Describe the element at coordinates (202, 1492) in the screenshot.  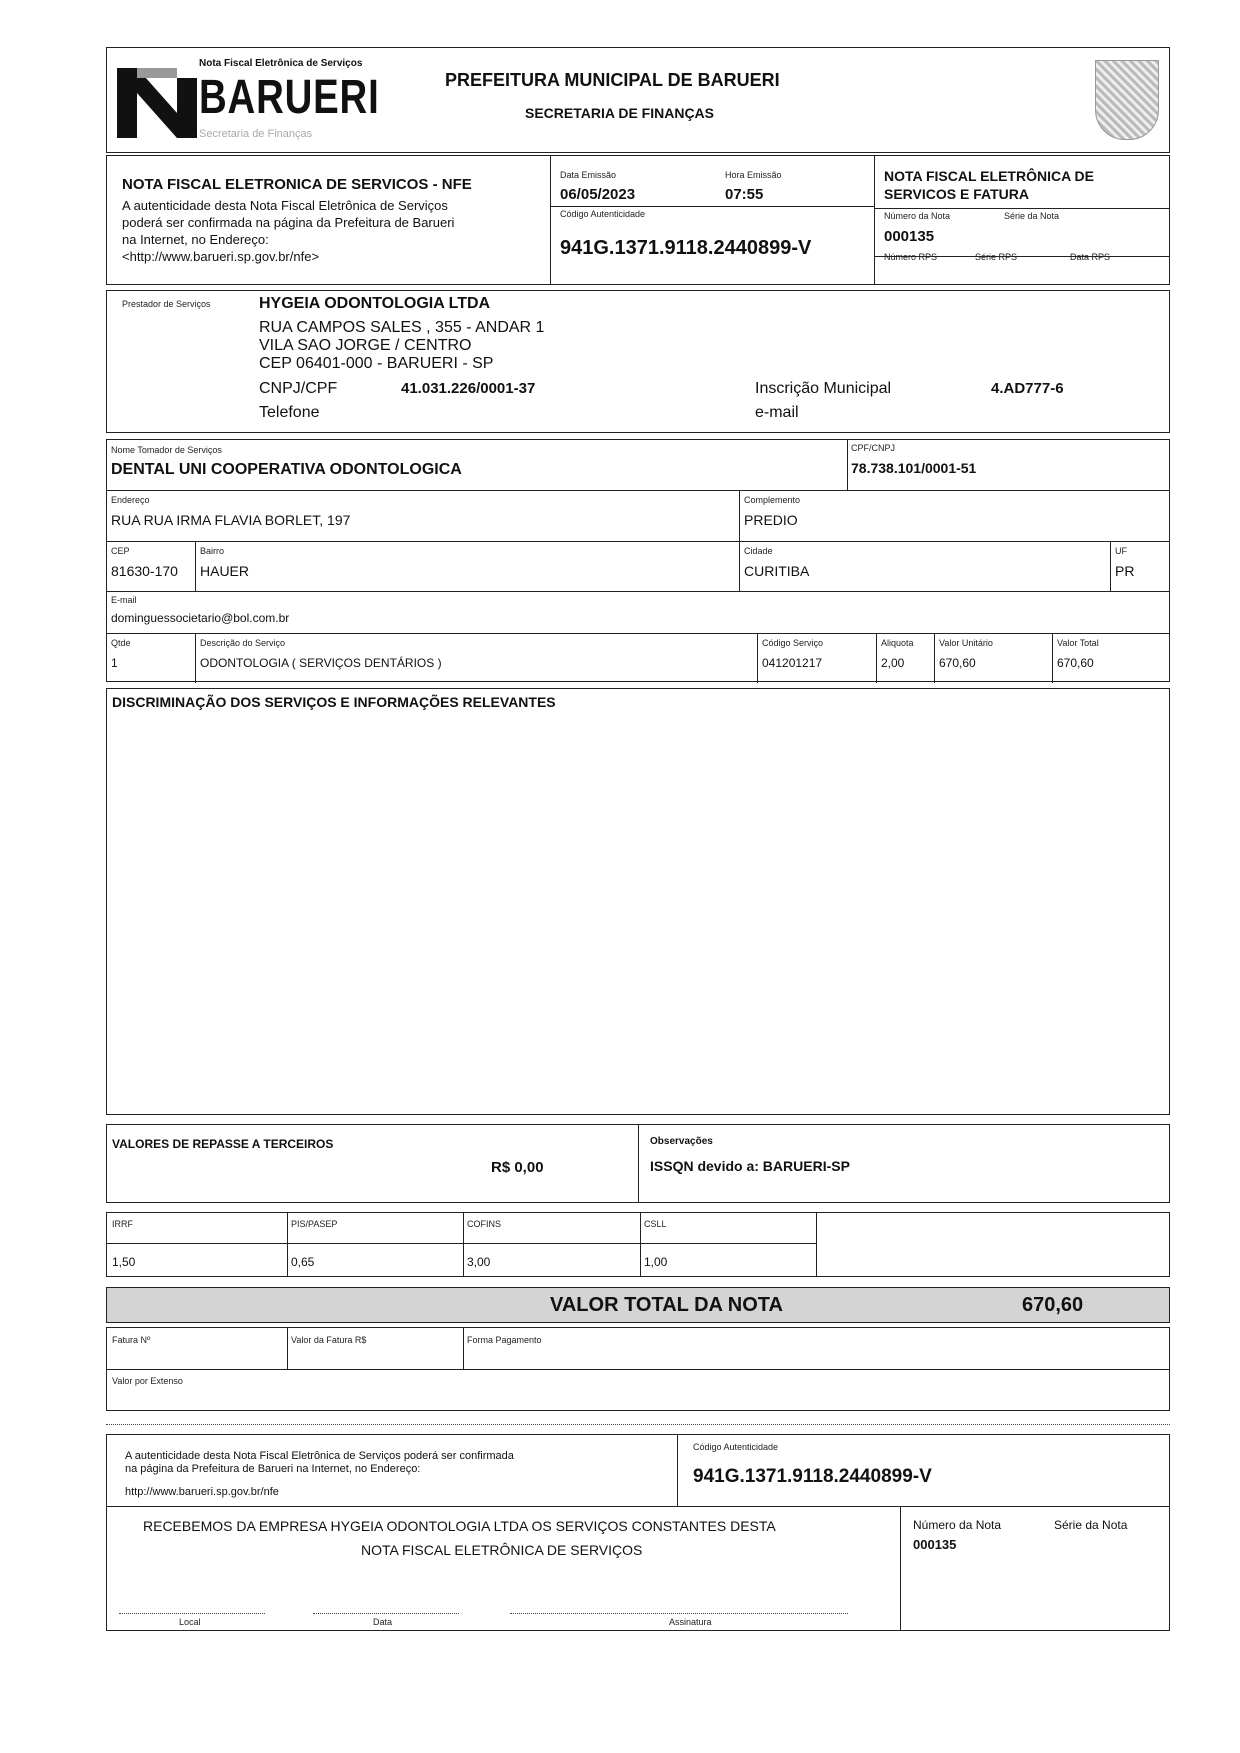
I see `canhoto-url: http://www.barueri.sp.gov.br/nfe` at that location.